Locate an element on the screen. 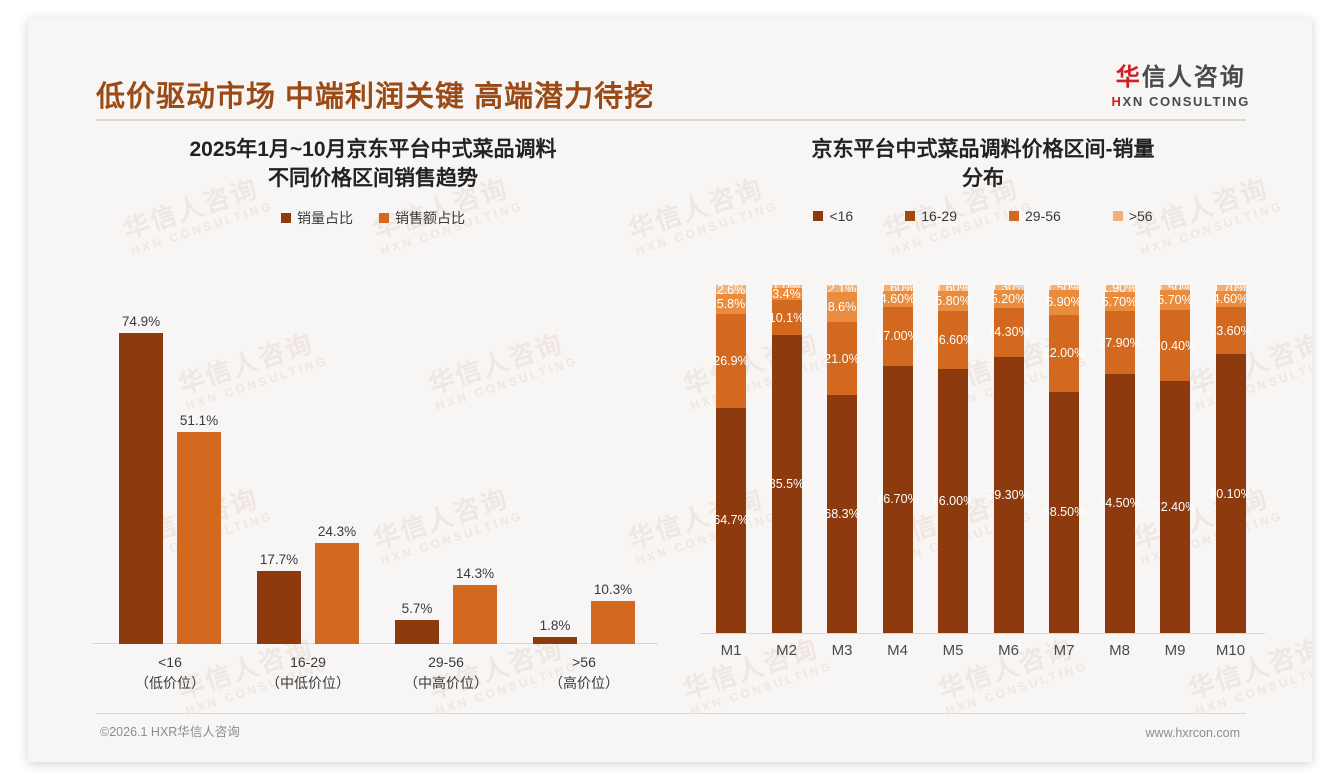 The image size is (1340, 780). right-chart-stacked-bar: 1.70% 4.60% 13.60% 80.10% is located at coordinates (1230, 457).